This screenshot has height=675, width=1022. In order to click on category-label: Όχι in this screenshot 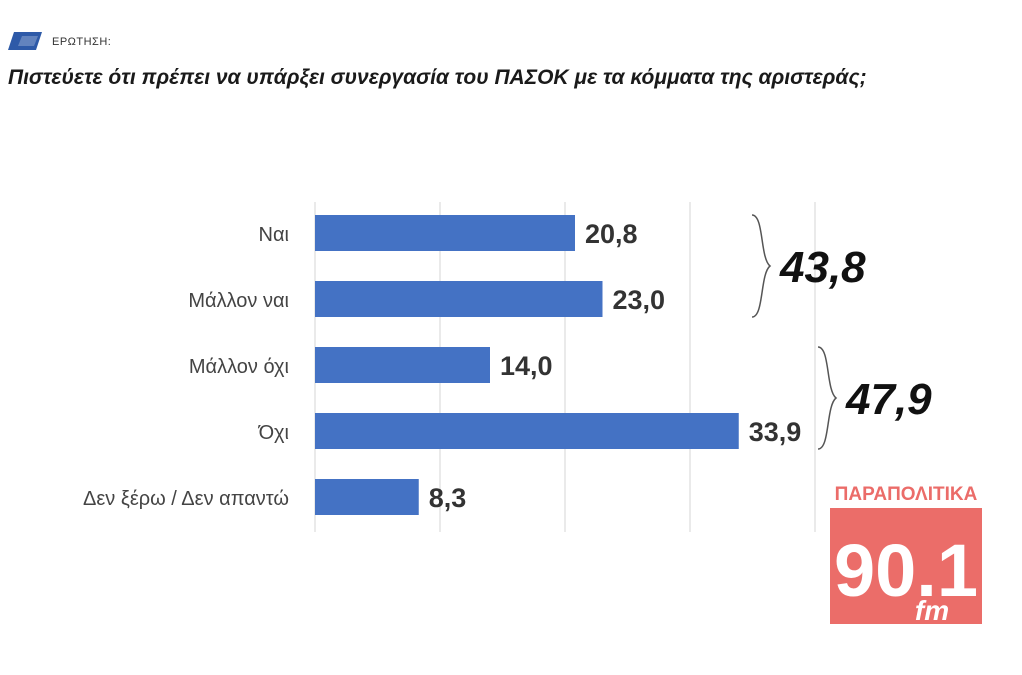, I will do `click(273, 433)`.